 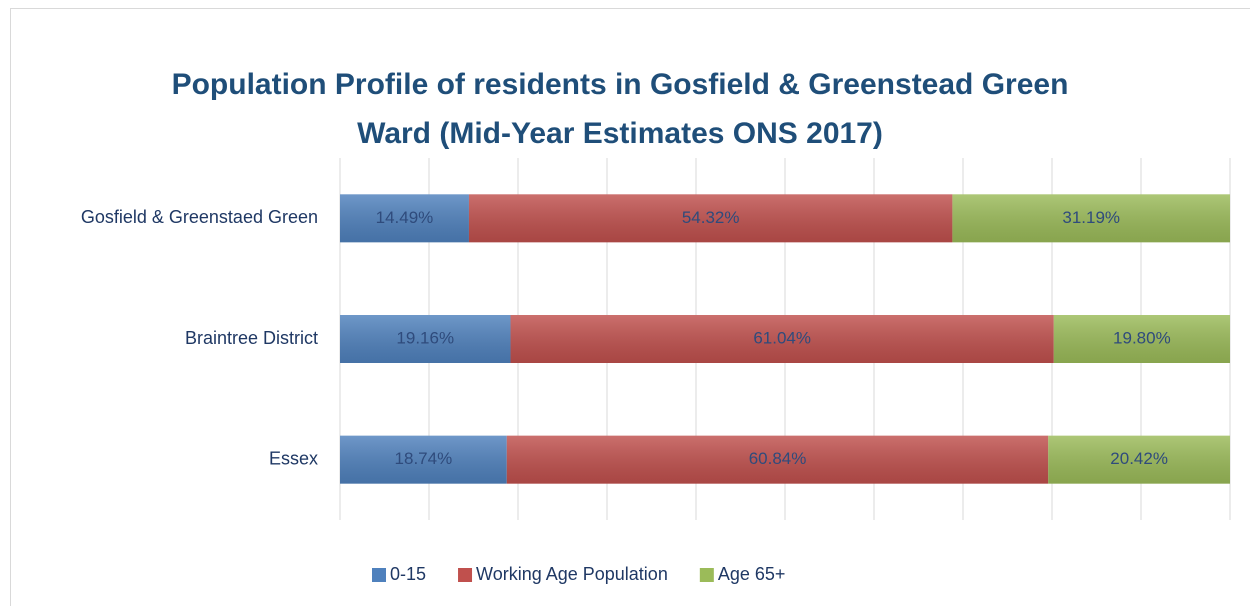 I want to click on value-label: 18.74%, so click(x=424, y=458).